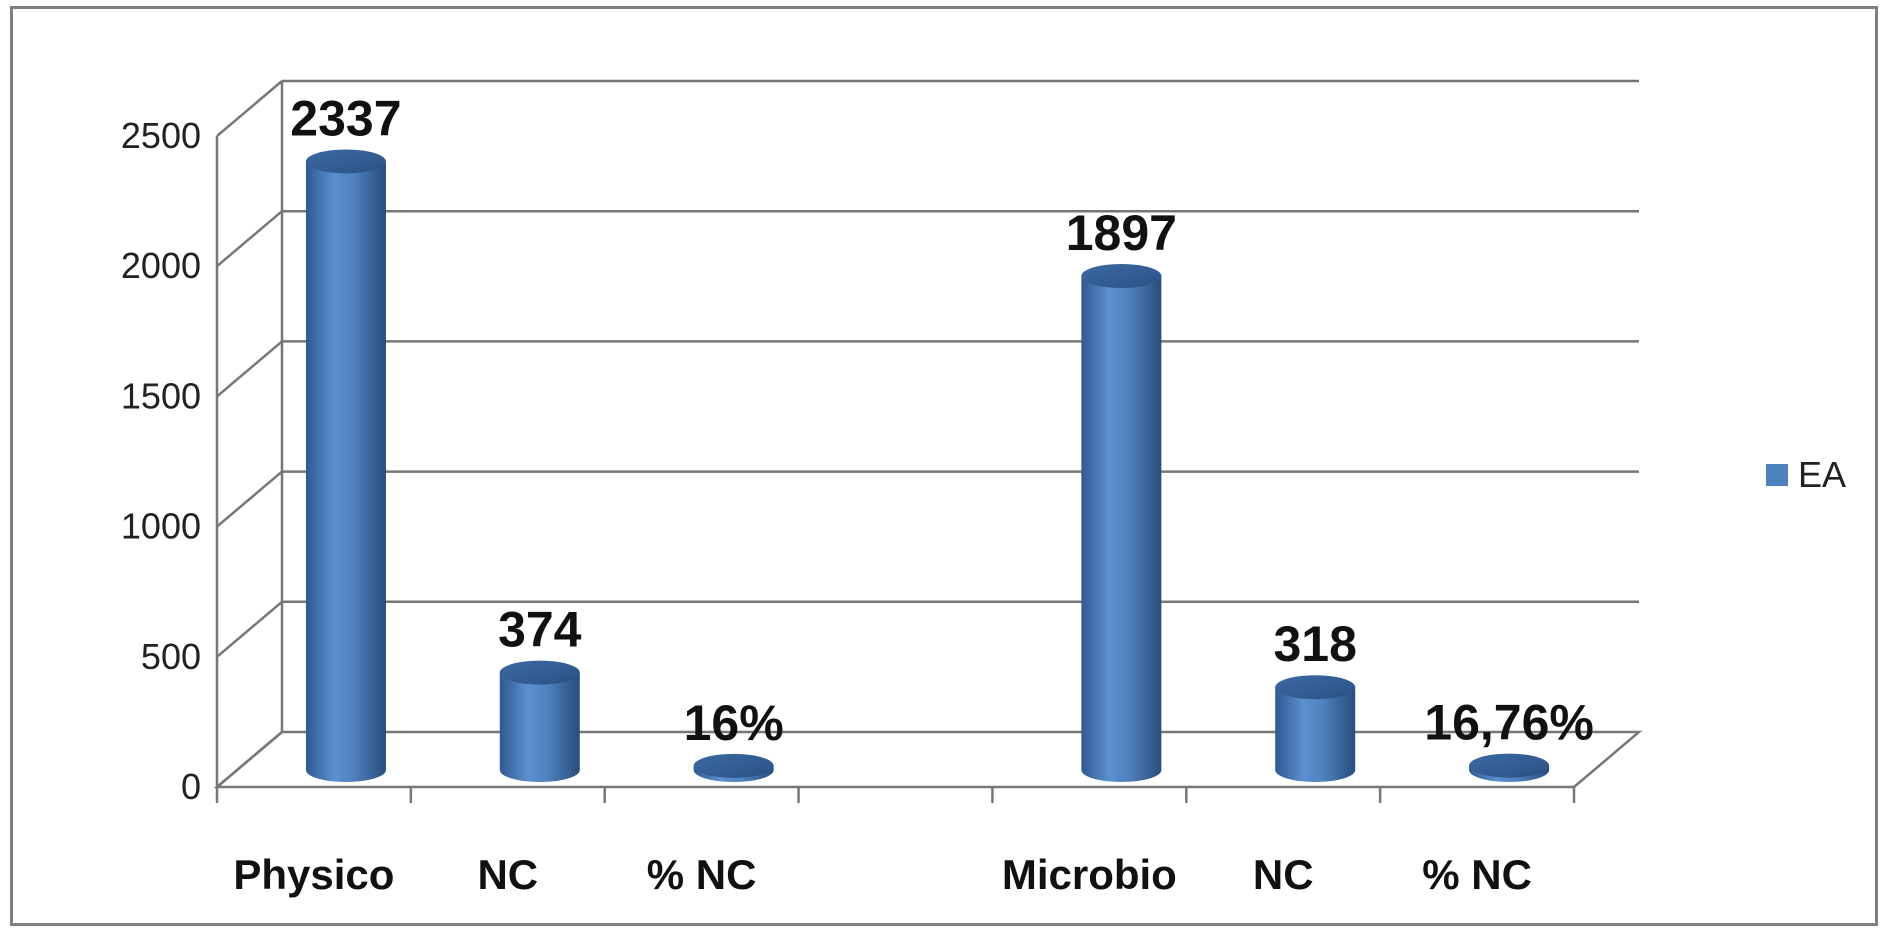 Image resolution: width=1890 pixels, height=932 pixels. I want to click on y-tick-label: 2000, so click(161, 265).